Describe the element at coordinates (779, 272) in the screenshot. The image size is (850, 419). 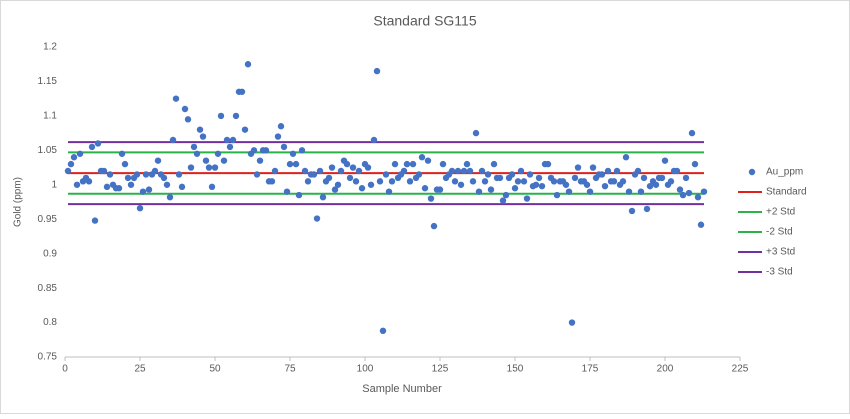
I see `legend-label: -3 Std` at that location.